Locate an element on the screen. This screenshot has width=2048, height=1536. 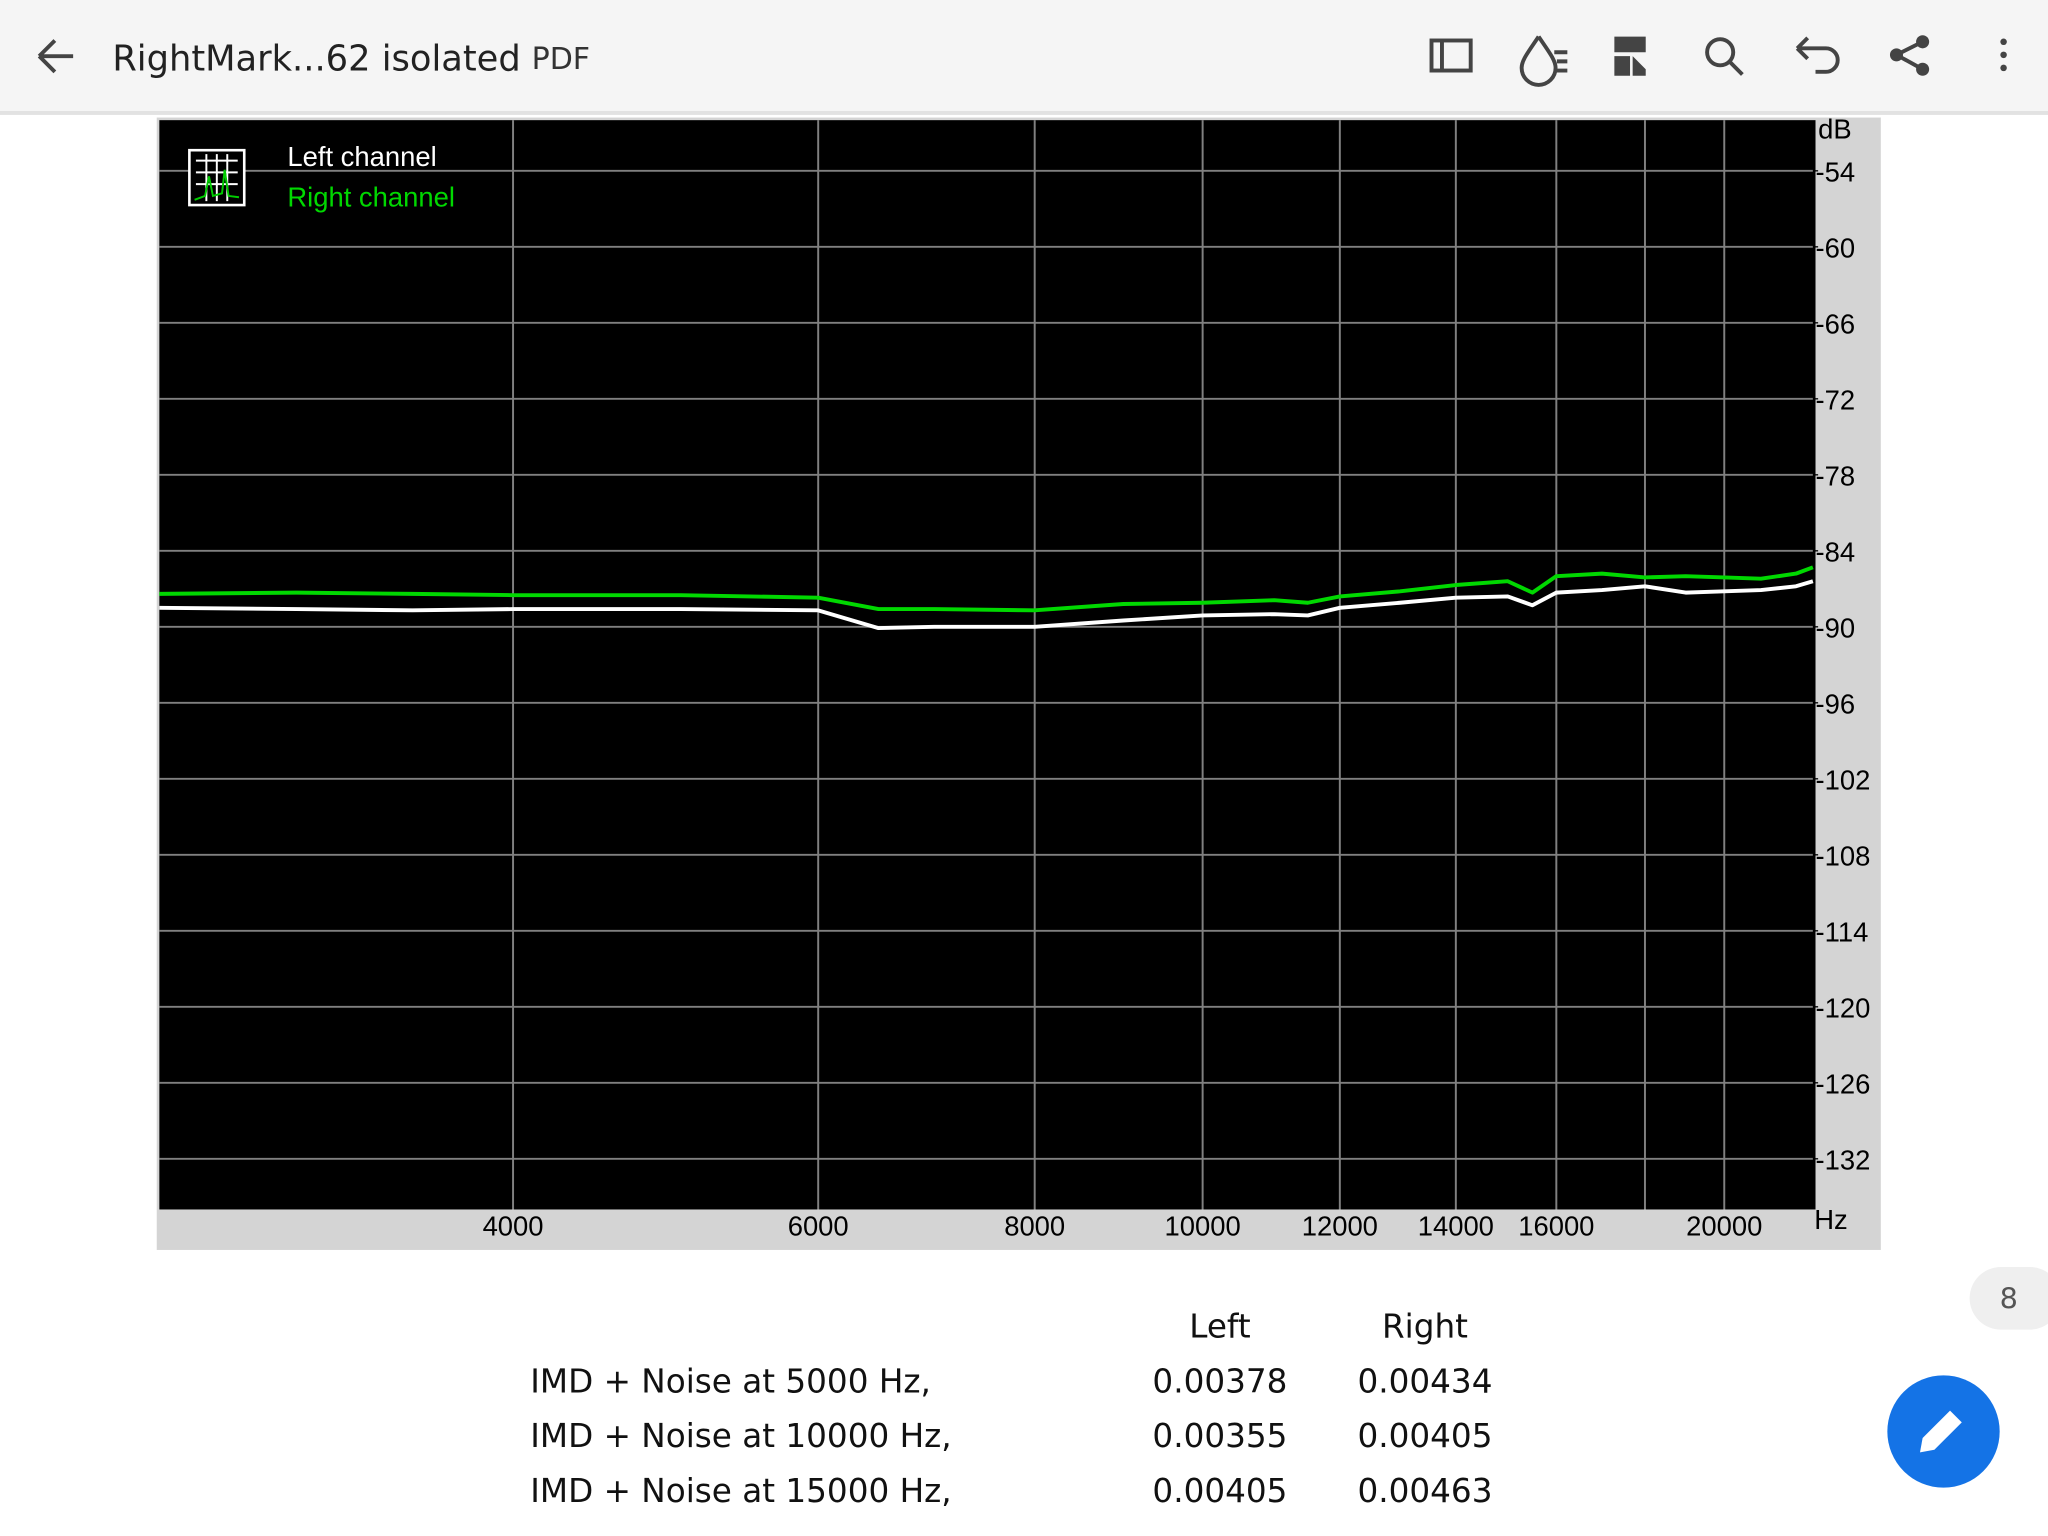
y-tick-label: -78 is located at coordinates (1836, 475).